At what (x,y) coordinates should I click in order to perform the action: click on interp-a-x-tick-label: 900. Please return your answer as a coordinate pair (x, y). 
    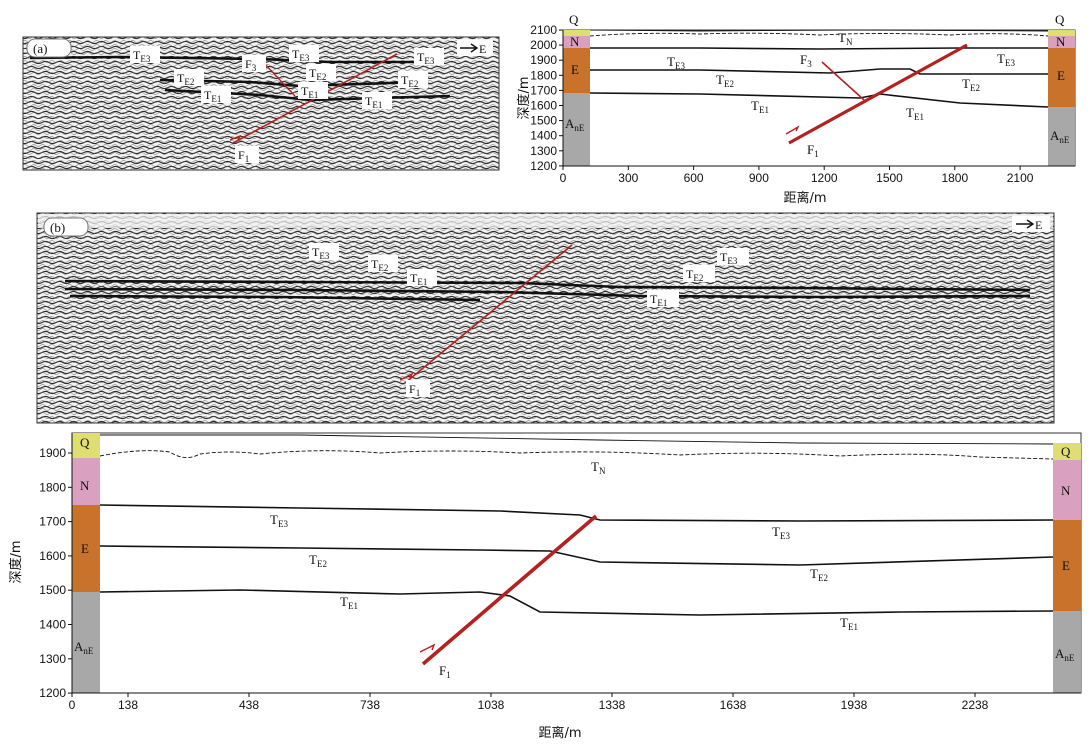
    Looking at the image, I should click on (759, 178).